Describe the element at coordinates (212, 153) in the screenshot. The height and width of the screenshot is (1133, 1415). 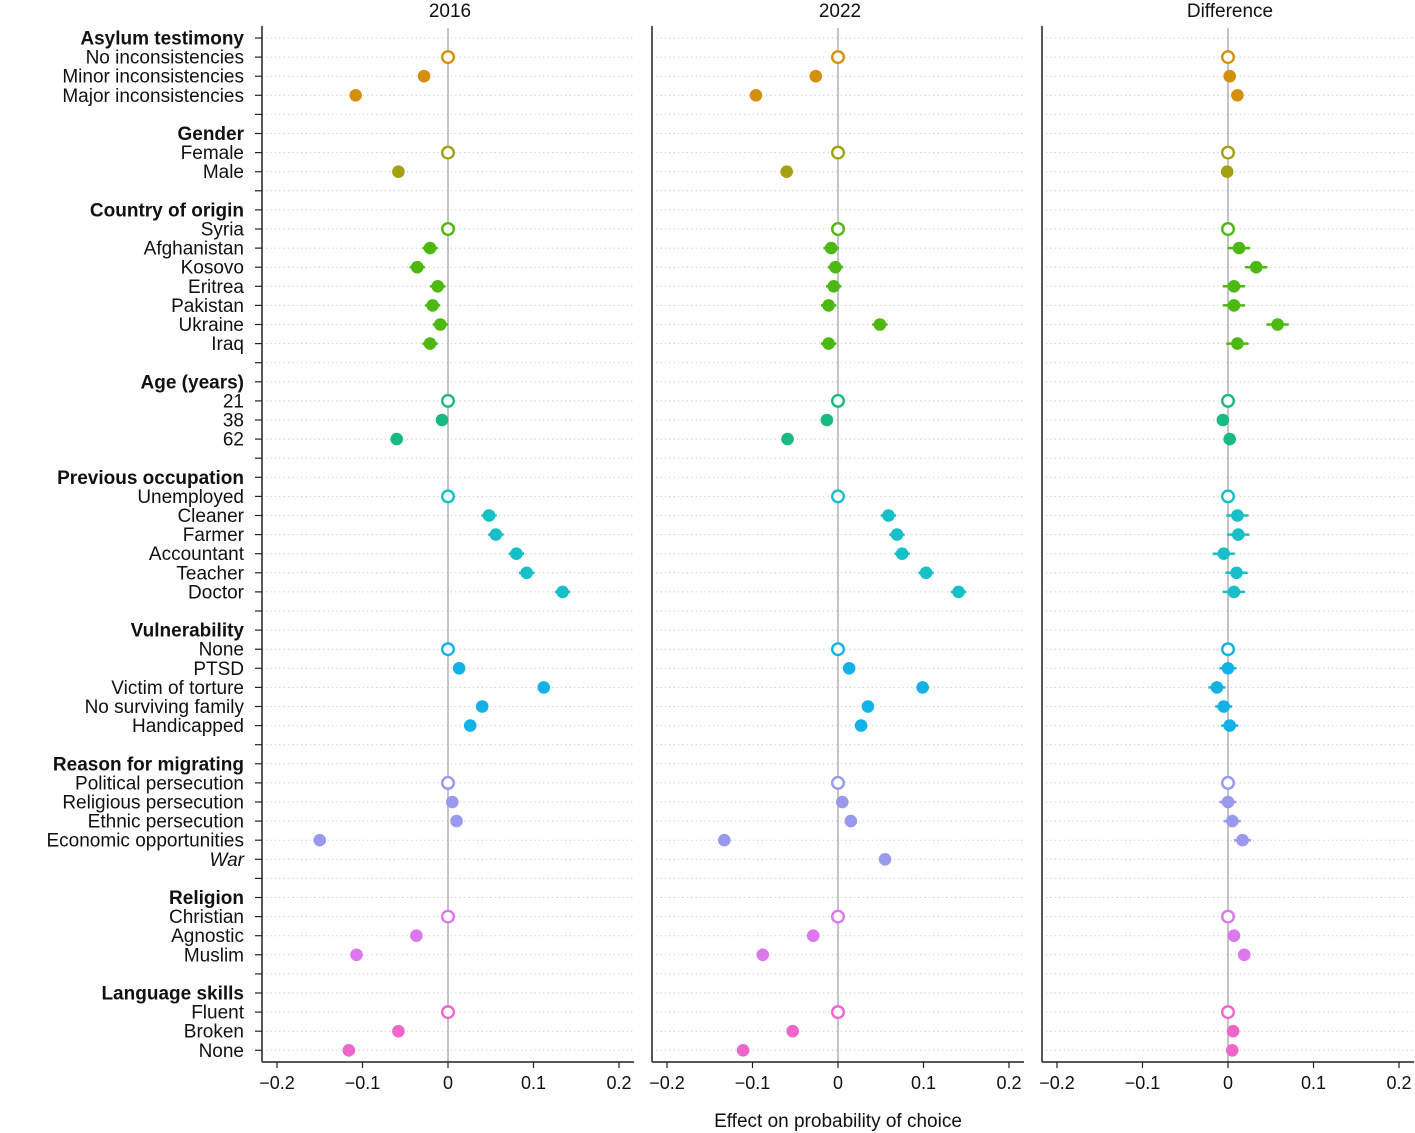
I see `row-label: Female` at that location.